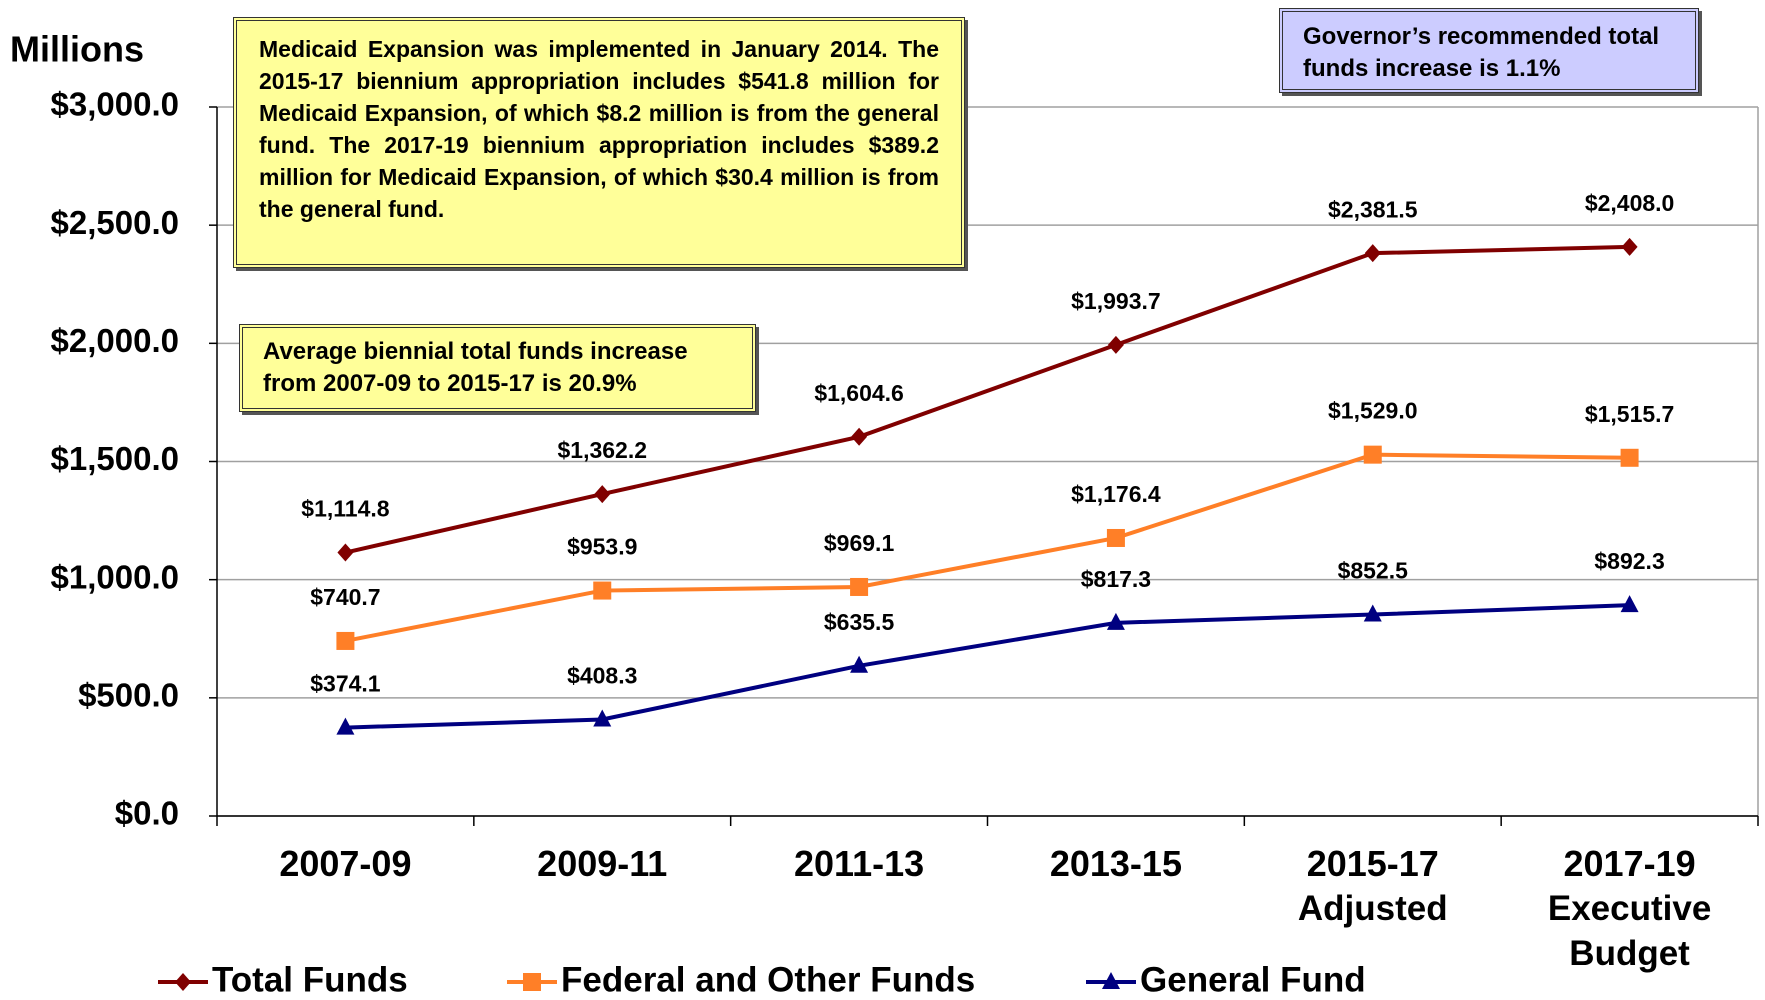 The width and height of the screenshot is (1765, 1000). Describe the element at coordinates (1116, 579) in the screenshot. I see `data-label: $817.3` at that location.